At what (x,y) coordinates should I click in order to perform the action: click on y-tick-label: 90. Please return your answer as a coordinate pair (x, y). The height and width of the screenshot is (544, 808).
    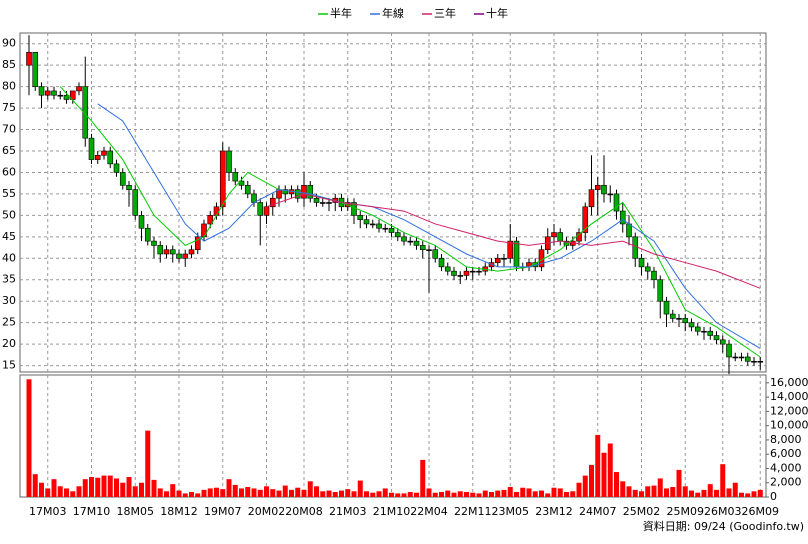
    Looking at the image, I should click on (9, 43).